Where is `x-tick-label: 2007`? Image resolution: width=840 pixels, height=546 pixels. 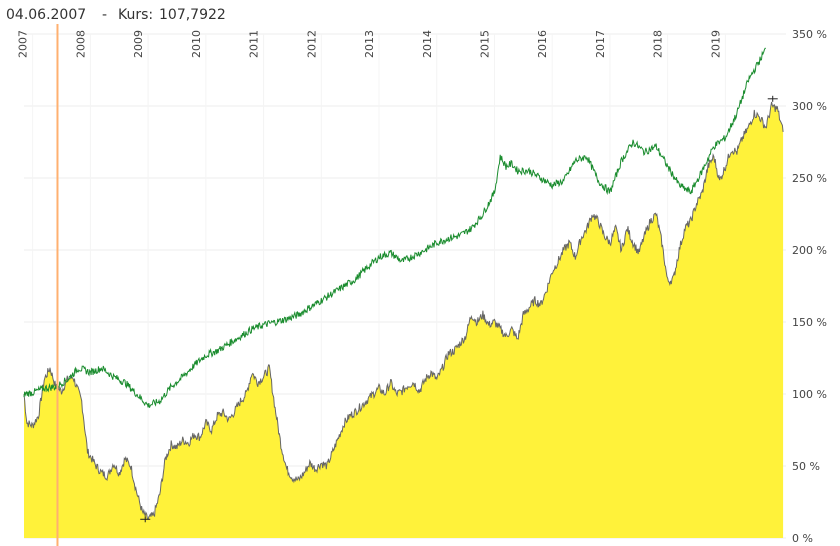
x-tick-label: 2007 is located at coordinates (23, 44).